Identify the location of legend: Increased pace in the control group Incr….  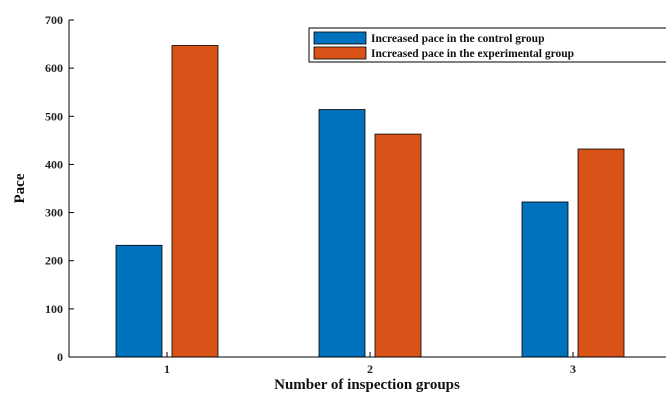
(487, 45).